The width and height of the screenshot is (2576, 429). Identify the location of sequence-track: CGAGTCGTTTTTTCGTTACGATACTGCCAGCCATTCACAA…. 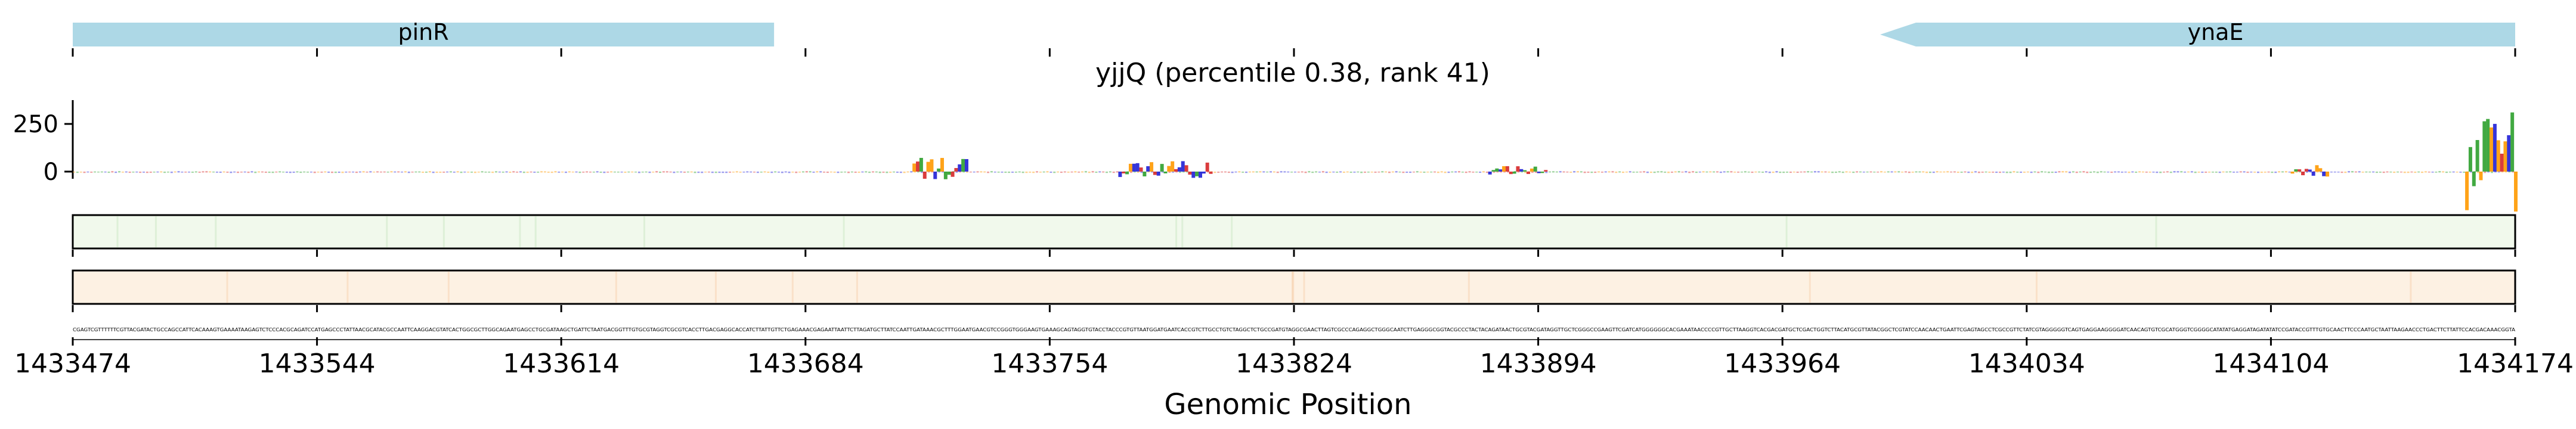
(1295, 329).